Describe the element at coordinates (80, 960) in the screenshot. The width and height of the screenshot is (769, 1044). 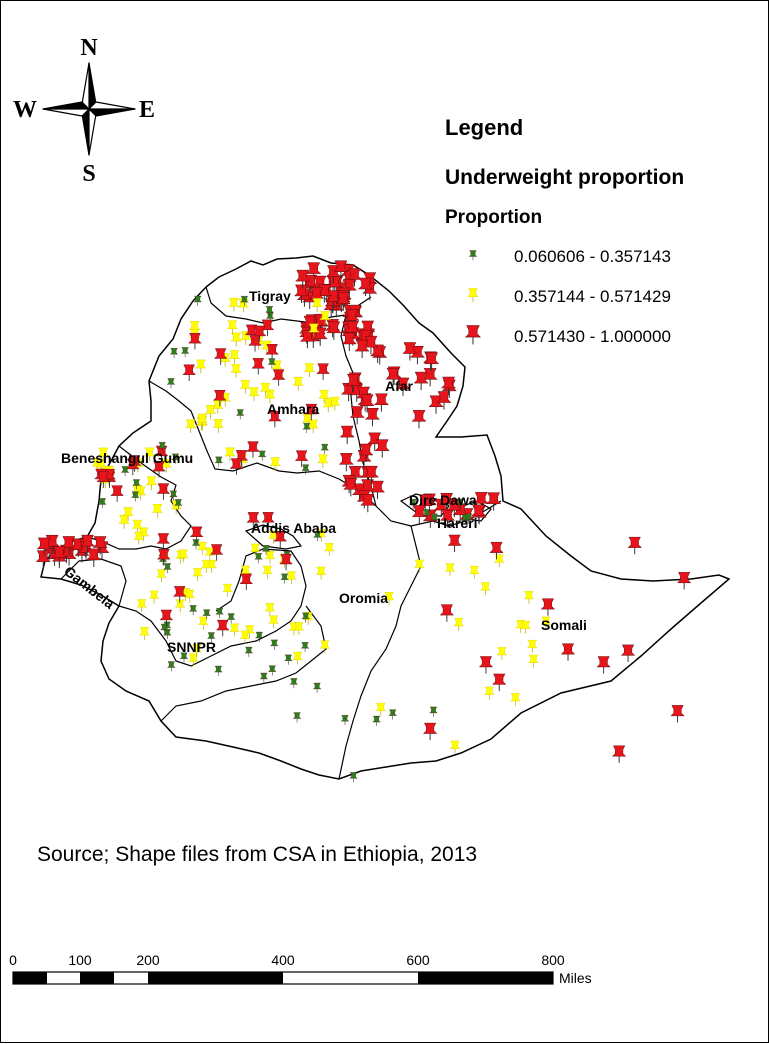
I see `scale-tick-100: 100` at that location.